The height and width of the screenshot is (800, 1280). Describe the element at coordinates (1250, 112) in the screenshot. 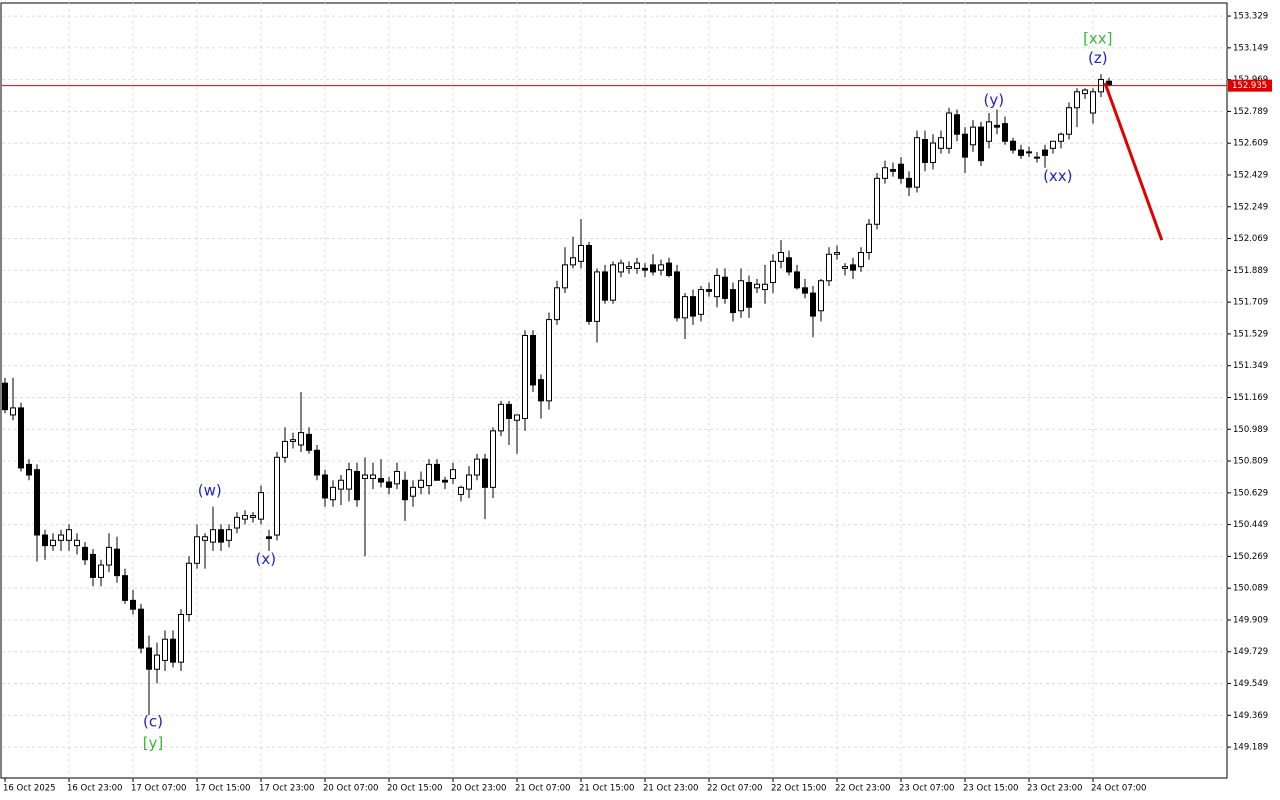

I see `y-tick-label: 152.789` at that location.